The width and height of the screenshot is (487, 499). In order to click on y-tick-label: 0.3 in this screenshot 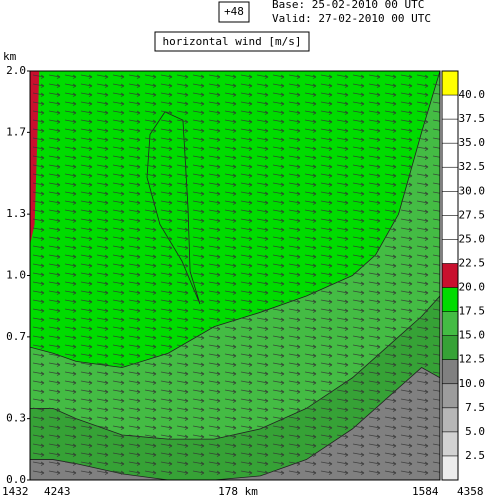, I will do `click(16, 418)`.